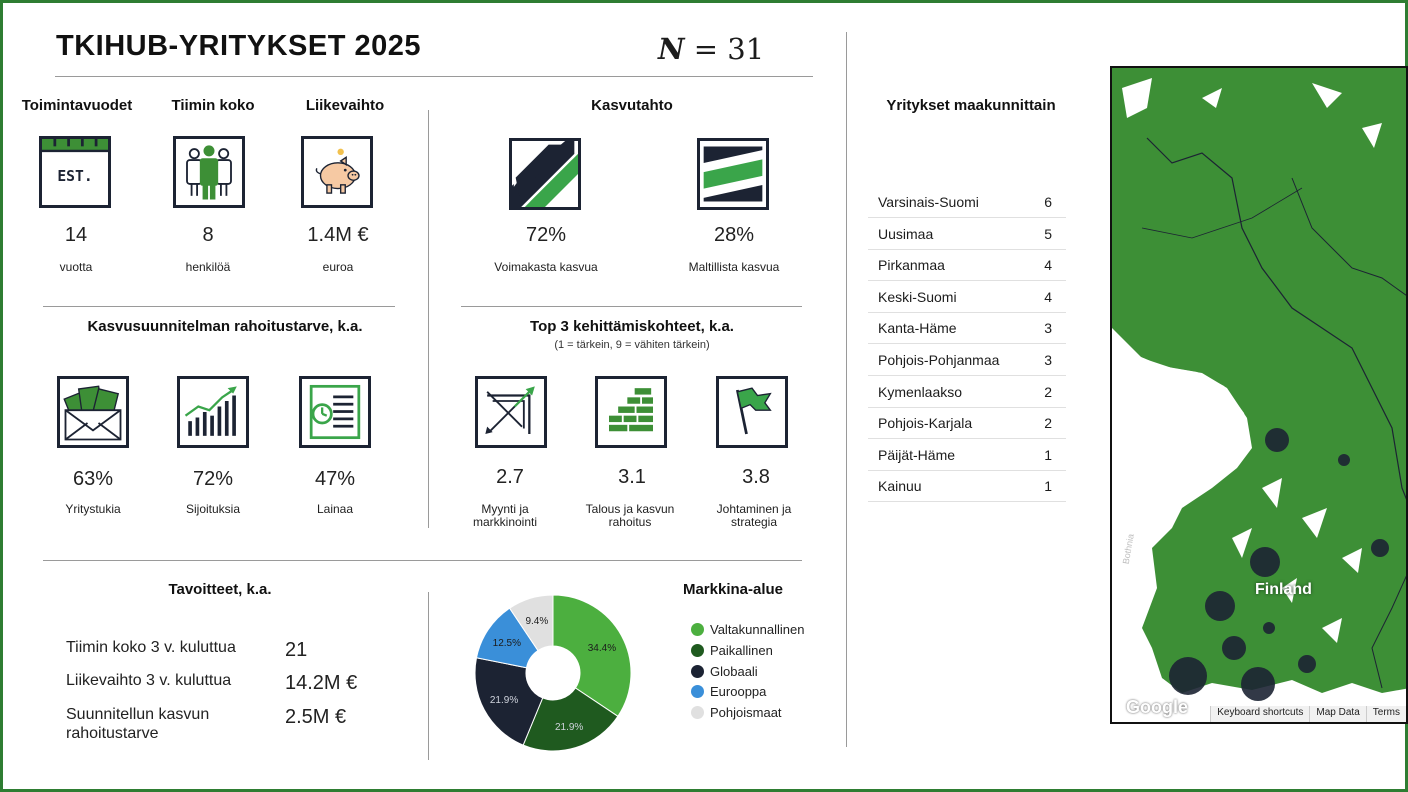 This screenshot has height=792, width=1408. Describe the element at coordinates (1181, 504) in the screenshot. I see `map-gulf` at that location.